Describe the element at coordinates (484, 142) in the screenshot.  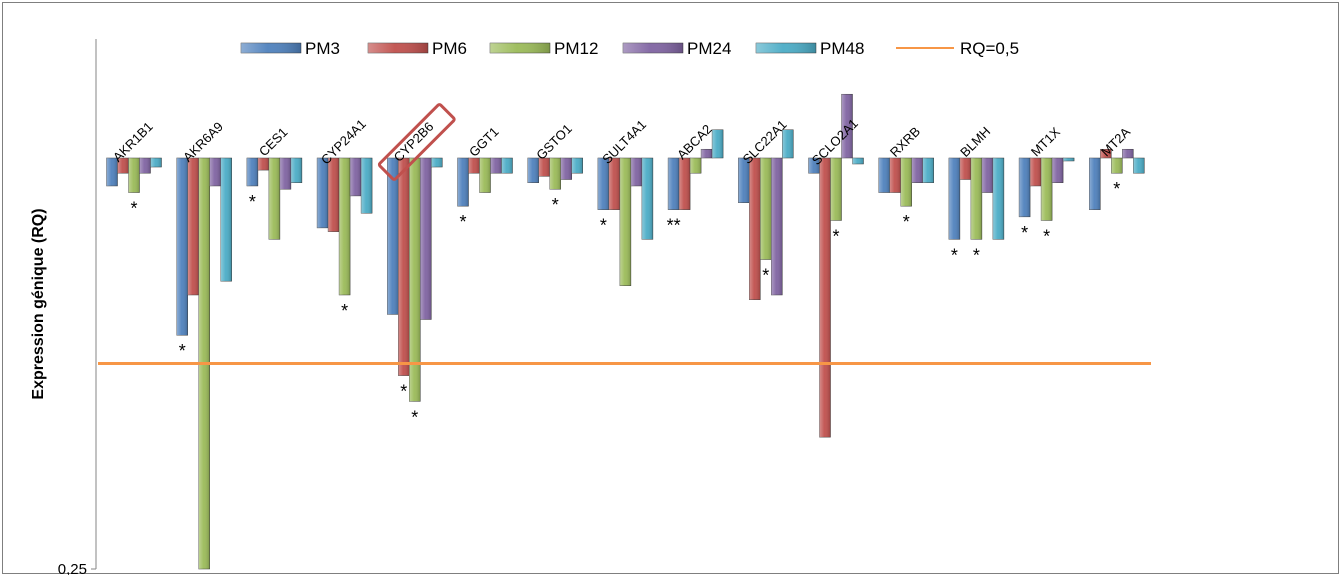
I see `category-label-ggt1: GGT1` at that location.